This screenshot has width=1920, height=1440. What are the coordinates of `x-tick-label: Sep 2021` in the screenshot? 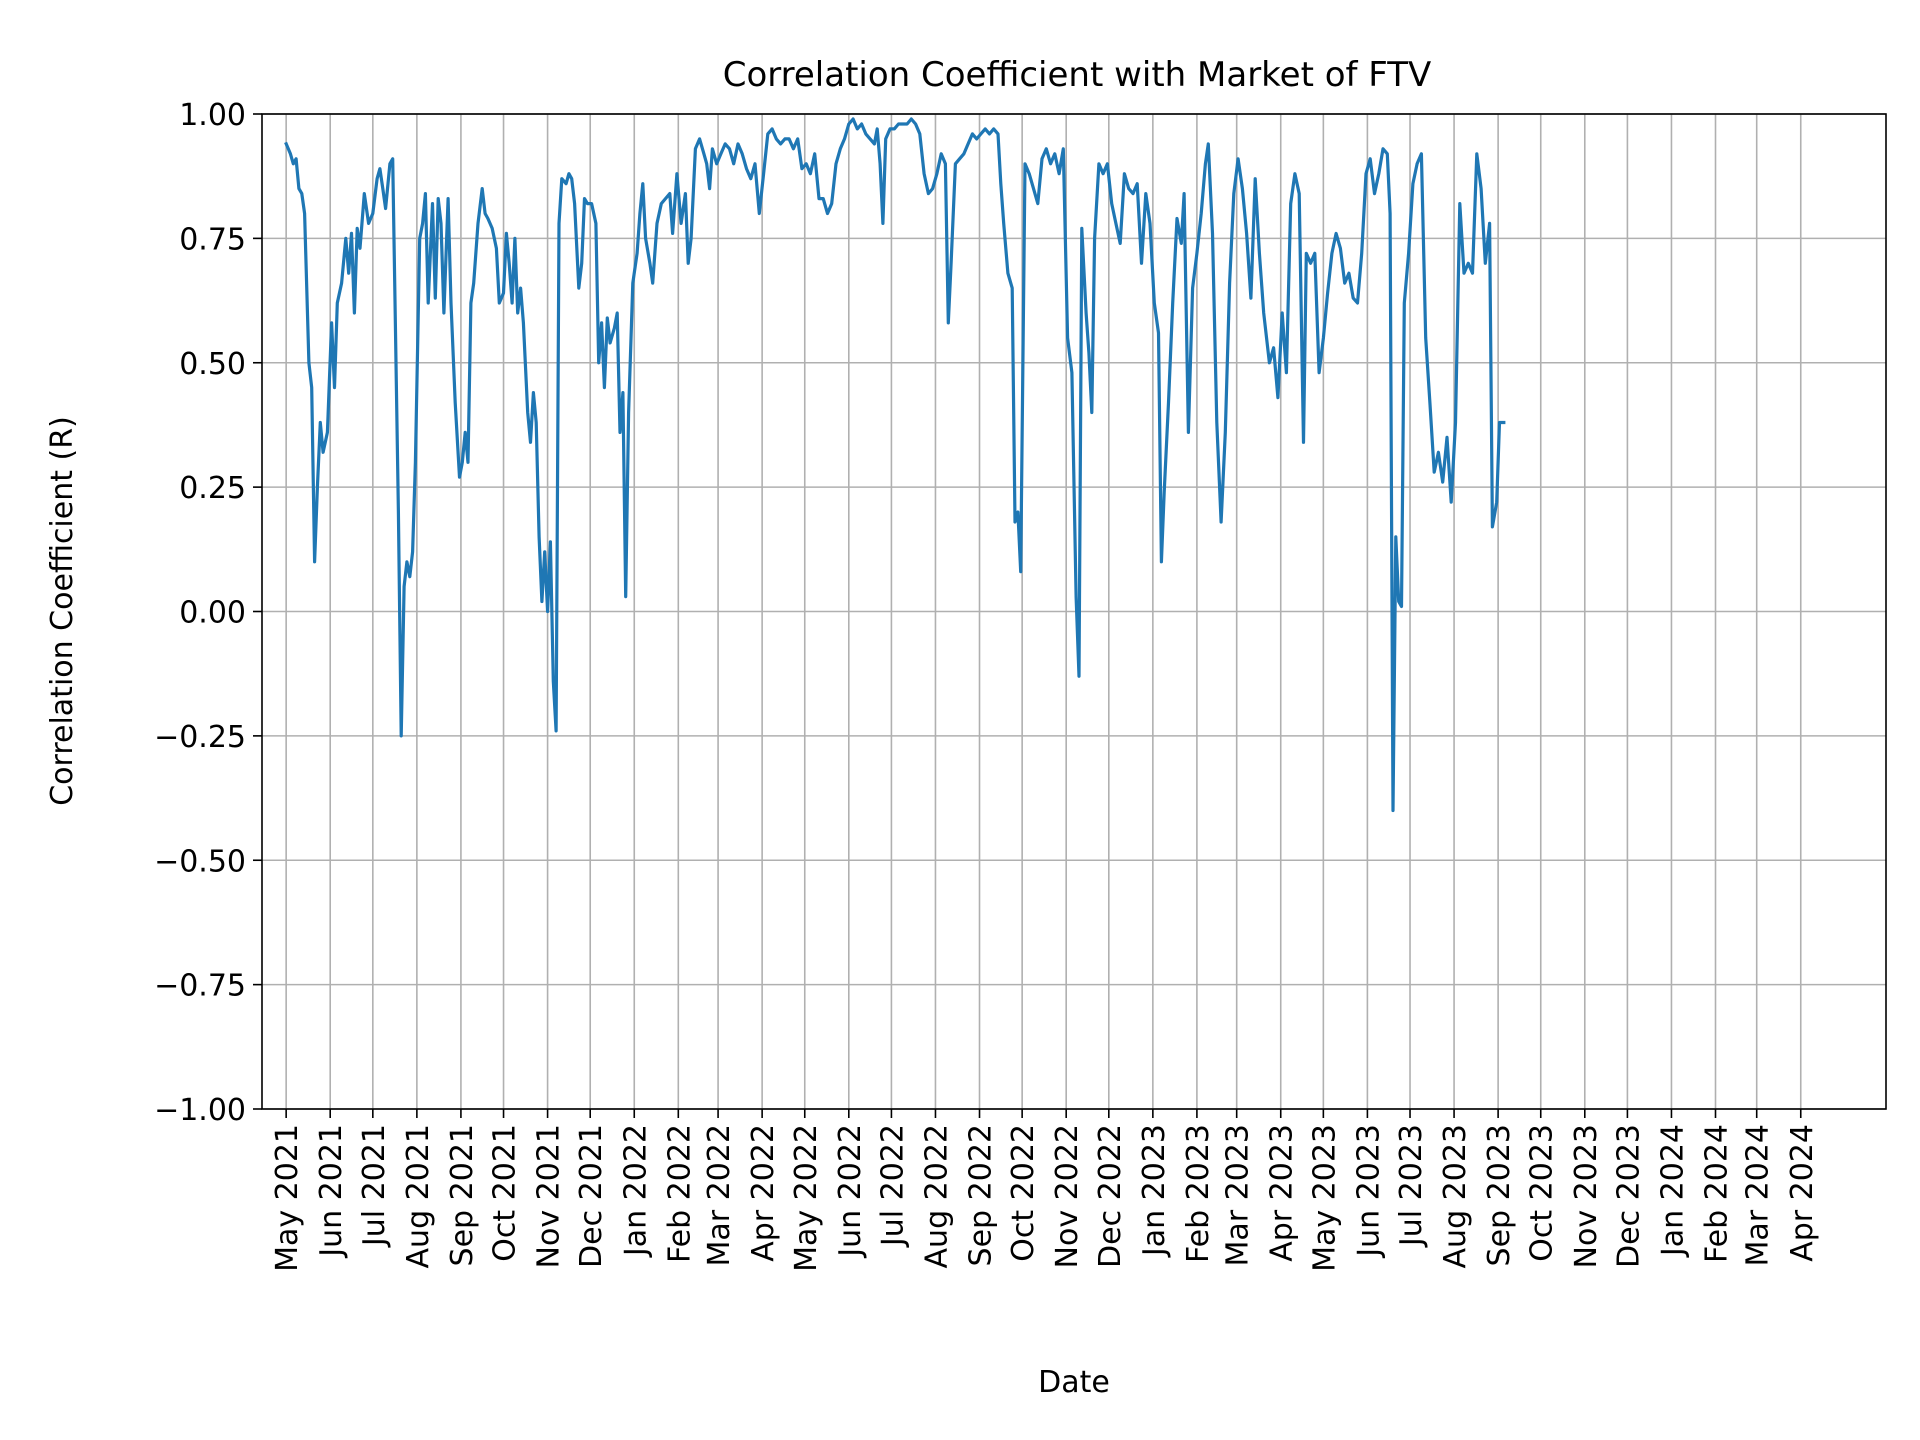 It's located at (462, 1195).